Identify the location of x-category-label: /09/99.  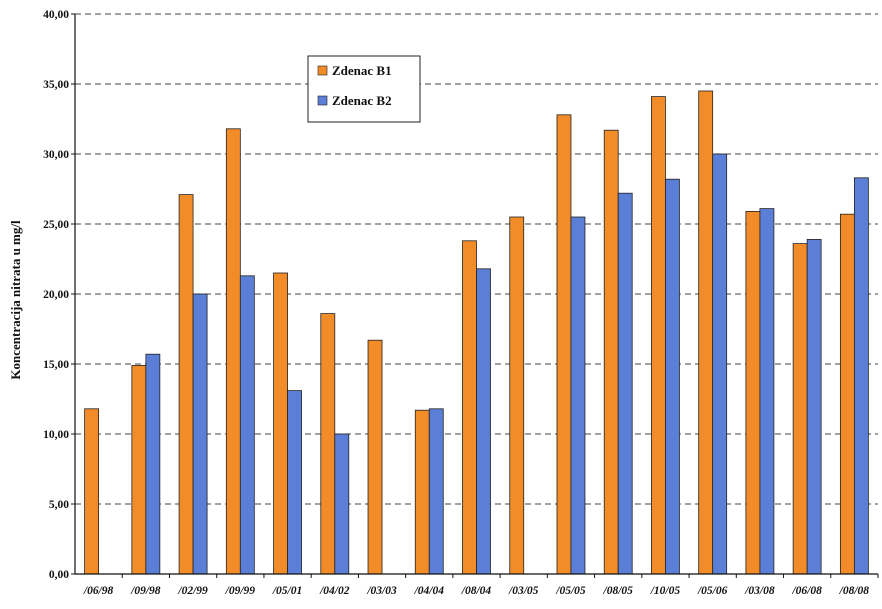
(240, 591).